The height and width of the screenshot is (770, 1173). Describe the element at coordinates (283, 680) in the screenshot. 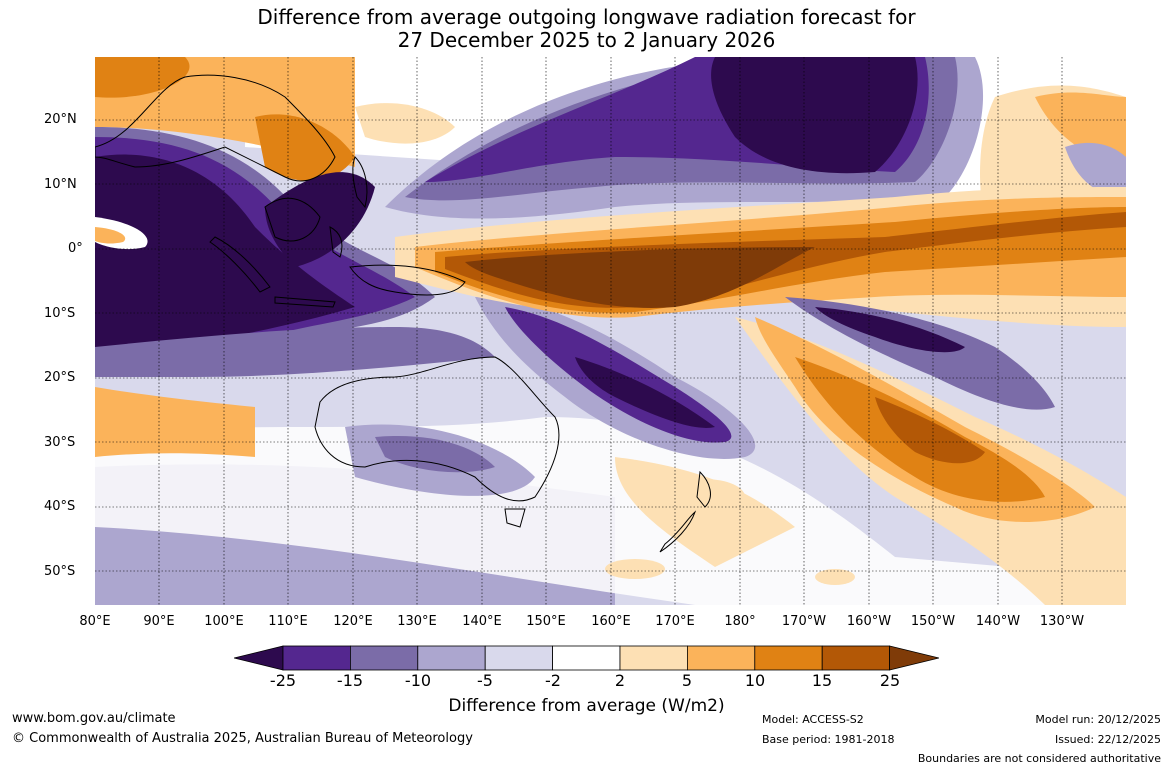

I see `colorbar-tick-neg25: -25` at that location.